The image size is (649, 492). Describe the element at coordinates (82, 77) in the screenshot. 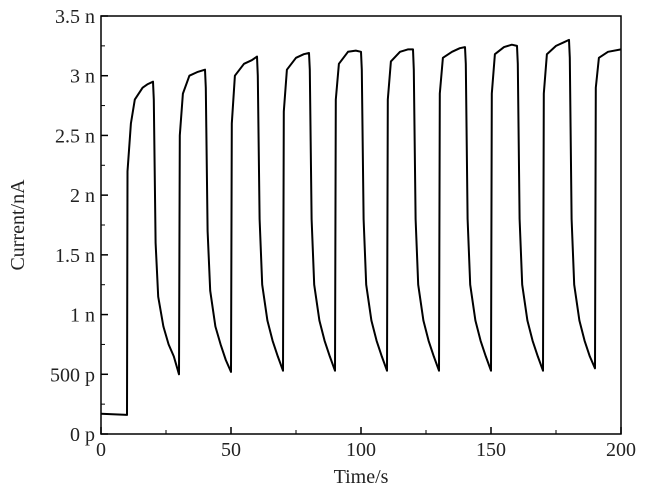

I see `y-tick-label: 3 n` at that location.